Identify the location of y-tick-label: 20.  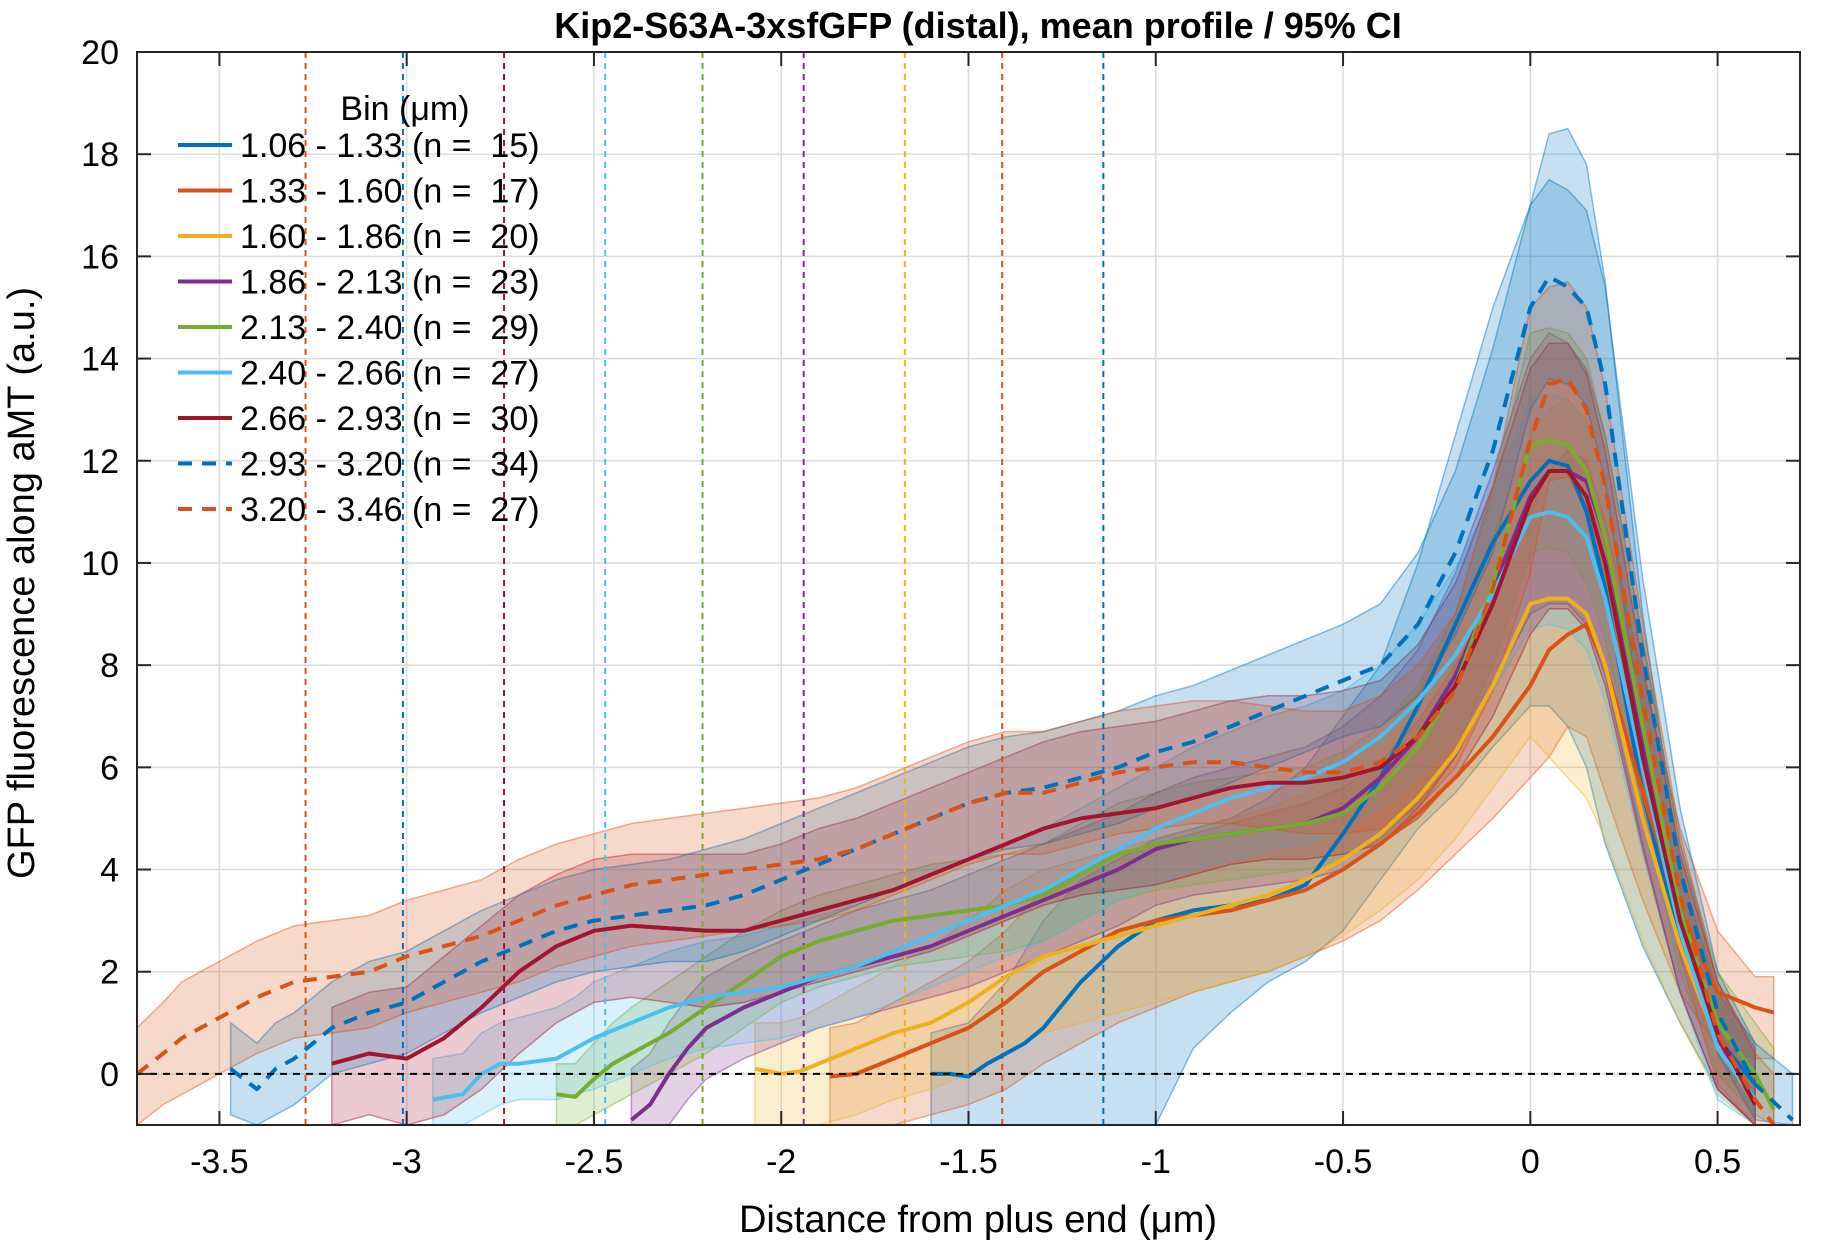
(100, 53).